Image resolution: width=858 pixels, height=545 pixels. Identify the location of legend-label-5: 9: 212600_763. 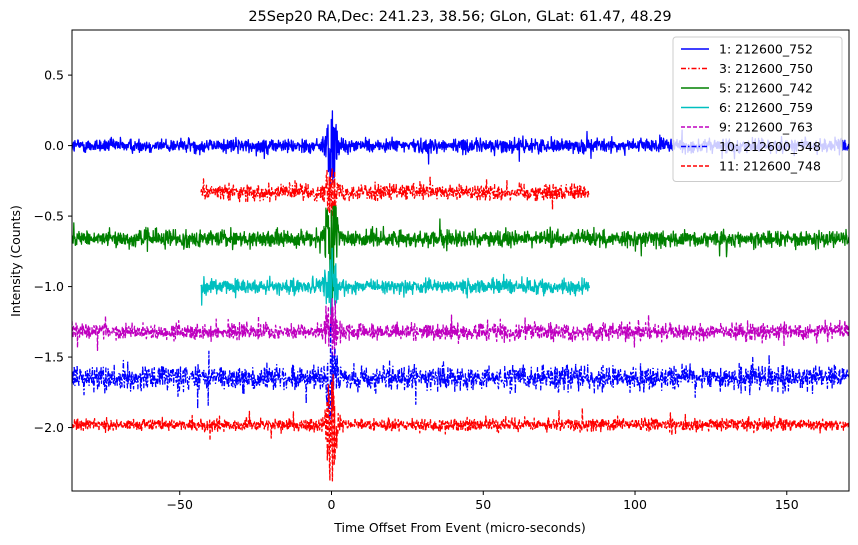
(766, 127).